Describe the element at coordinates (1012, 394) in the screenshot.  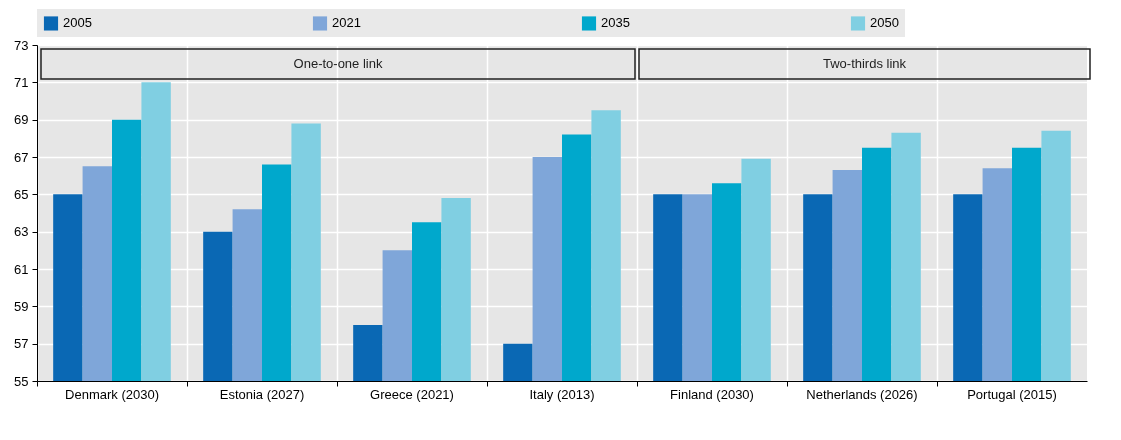
I see `x-tick-label: Portugal (2015)` at that location.